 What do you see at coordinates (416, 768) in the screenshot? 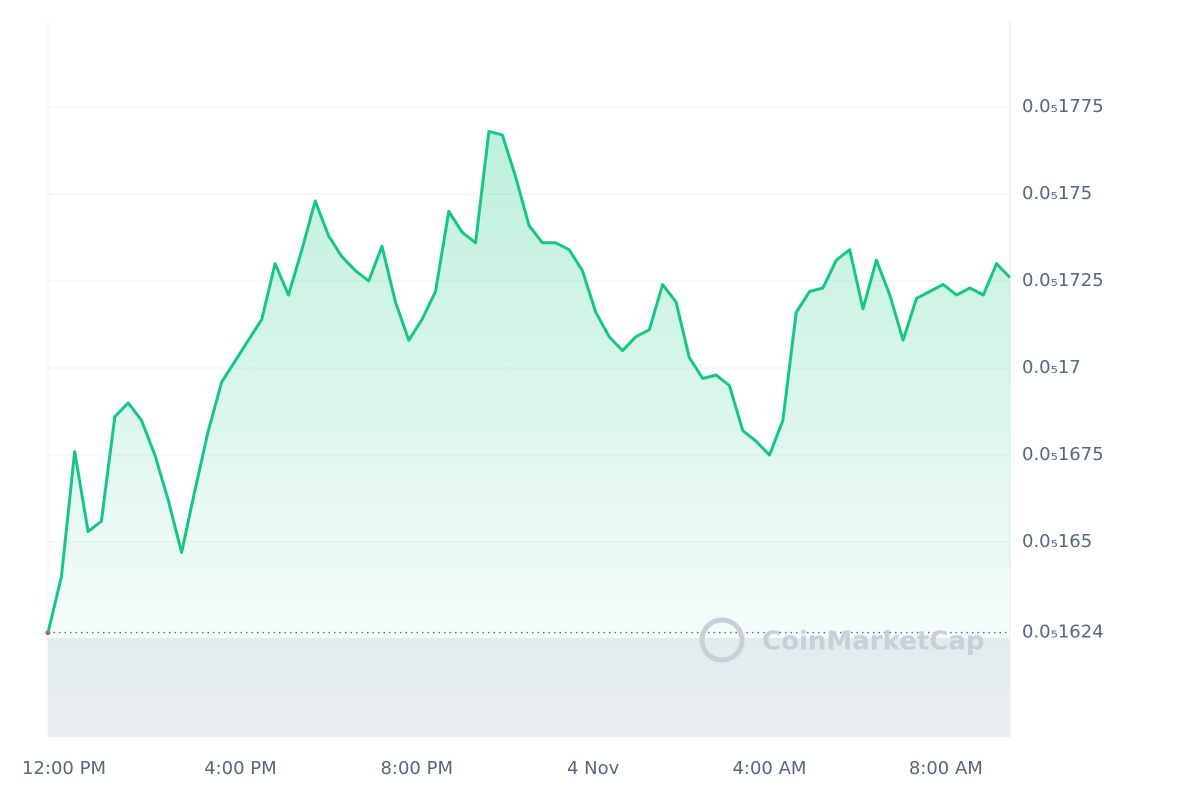
I see `x-tick-label: 8:00 PM` at bounding box center [416, 768].